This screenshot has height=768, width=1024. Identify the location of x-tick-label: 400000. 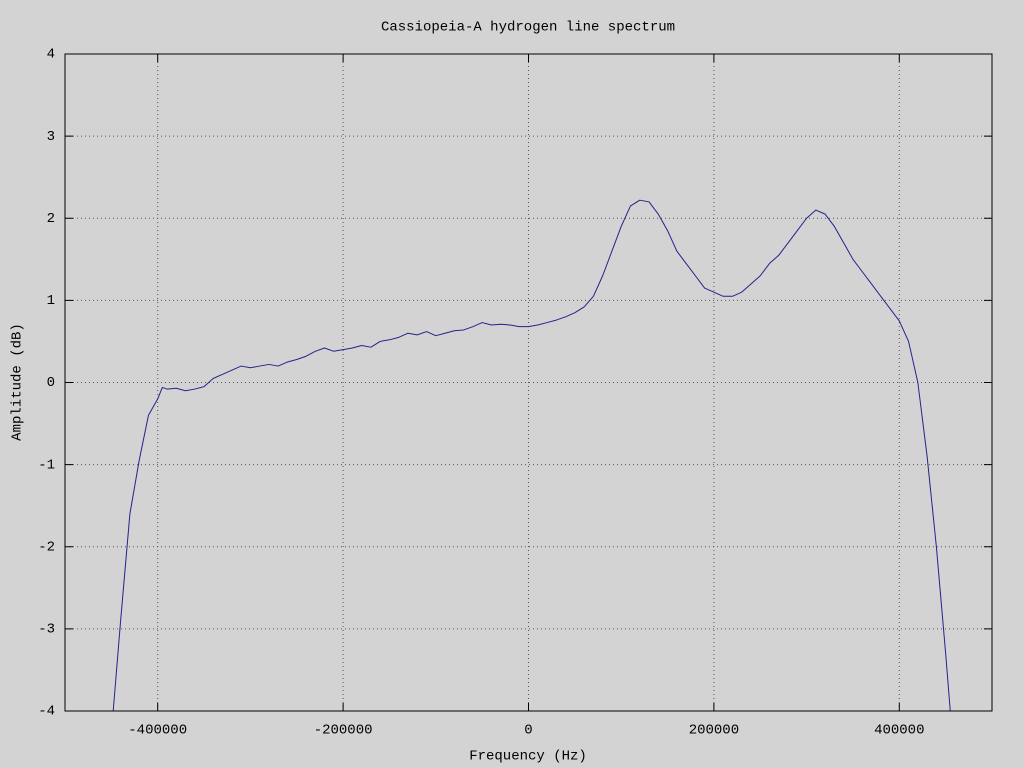
(899, 731).